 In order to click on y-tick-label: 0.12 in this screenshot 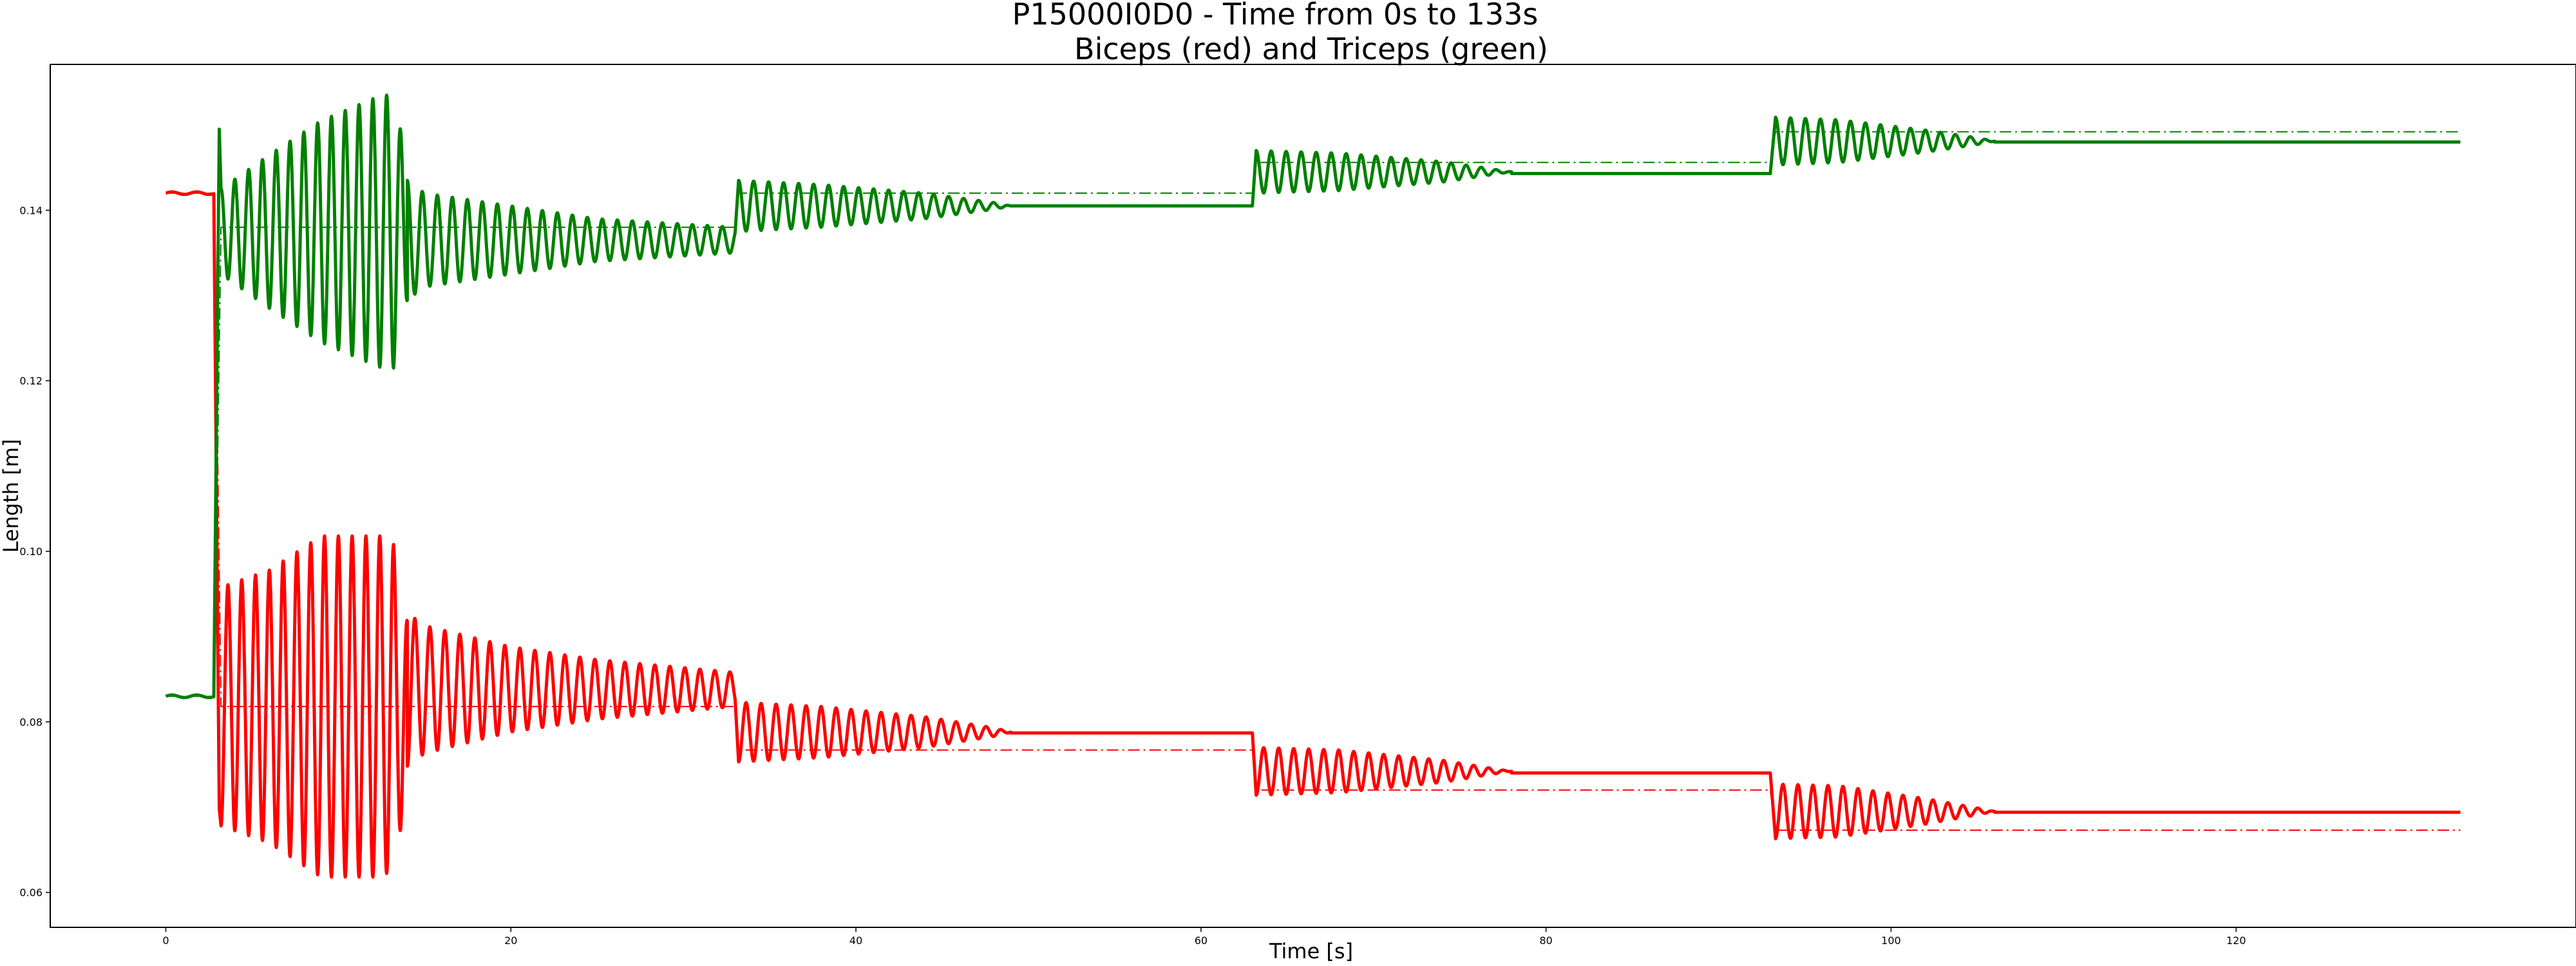, I will do `click(31, 381)`.